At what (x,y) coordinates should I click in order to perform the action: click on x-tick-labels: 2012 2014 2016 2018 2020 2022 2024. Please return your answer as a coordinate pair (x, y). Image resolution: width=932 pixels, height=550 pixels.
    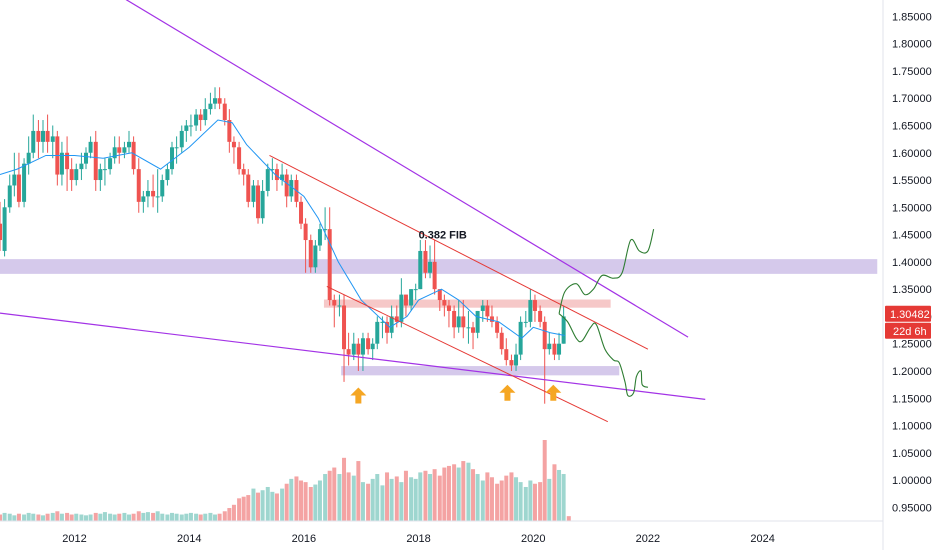
    Looking at the image, I should click on (418, 539).